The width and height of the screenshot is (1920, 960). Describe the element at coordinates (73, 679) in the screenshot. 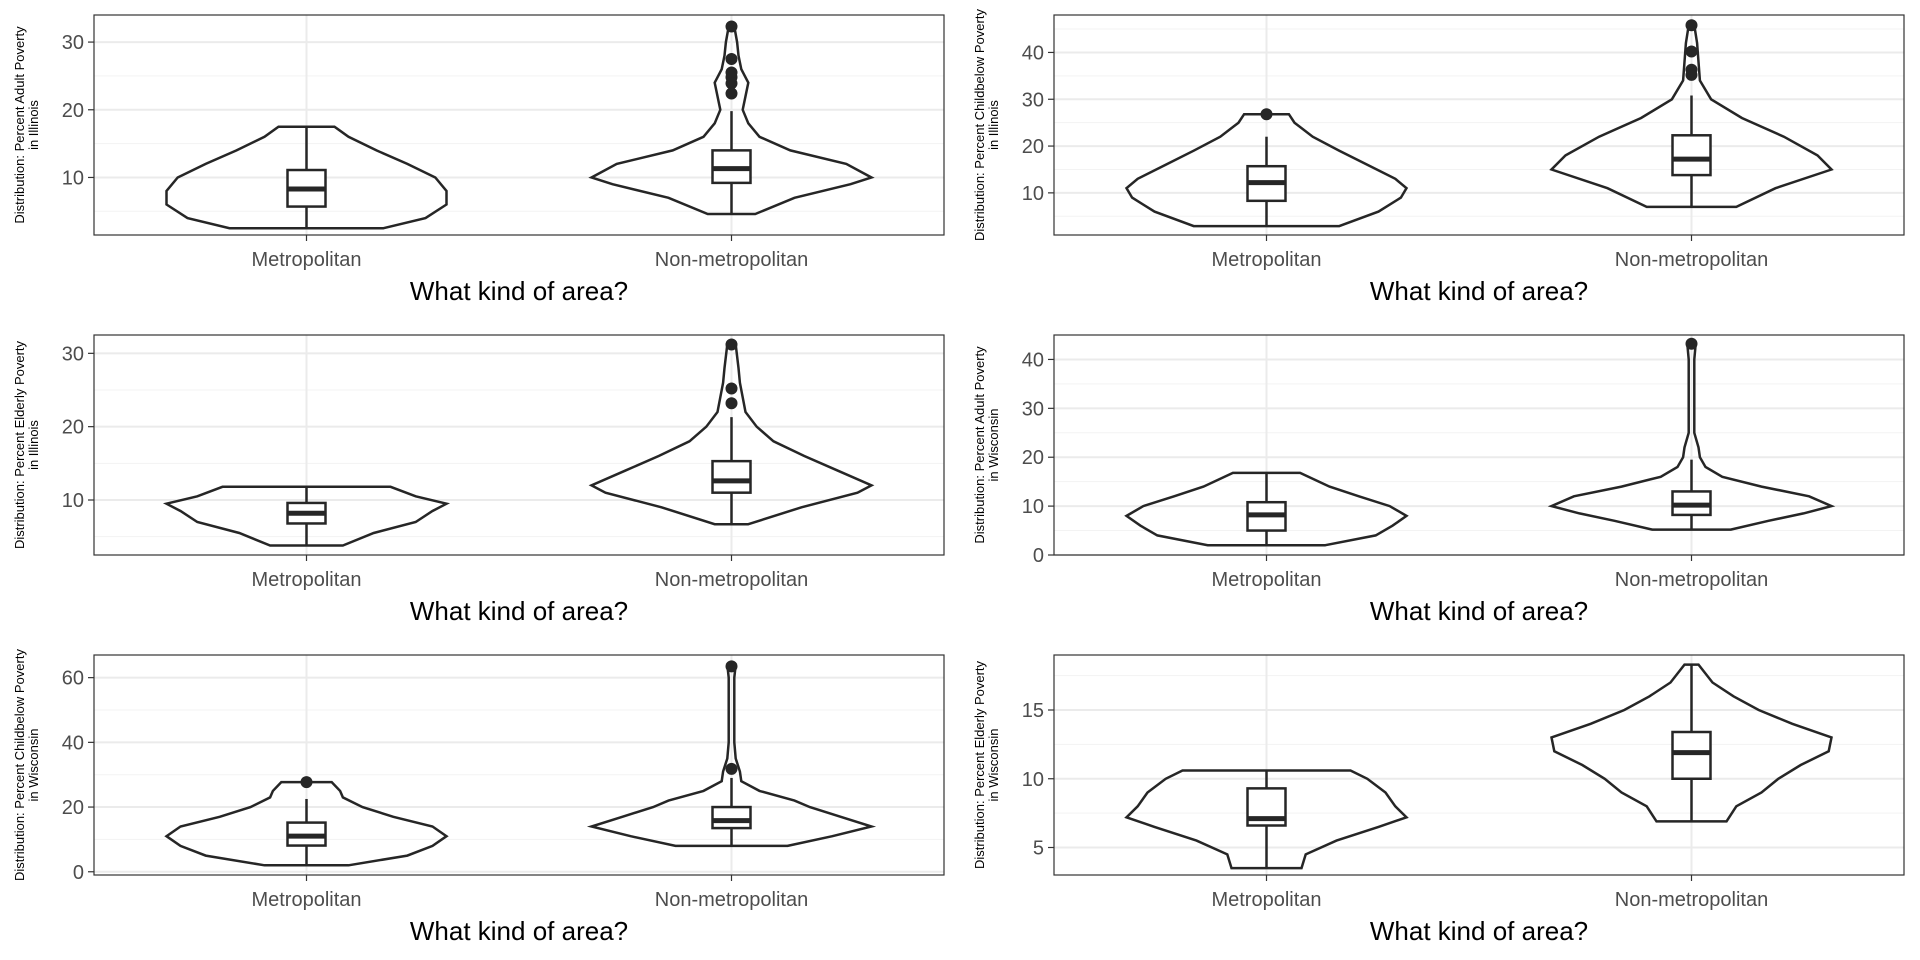

I see `y-tick-label: 60` at that location.